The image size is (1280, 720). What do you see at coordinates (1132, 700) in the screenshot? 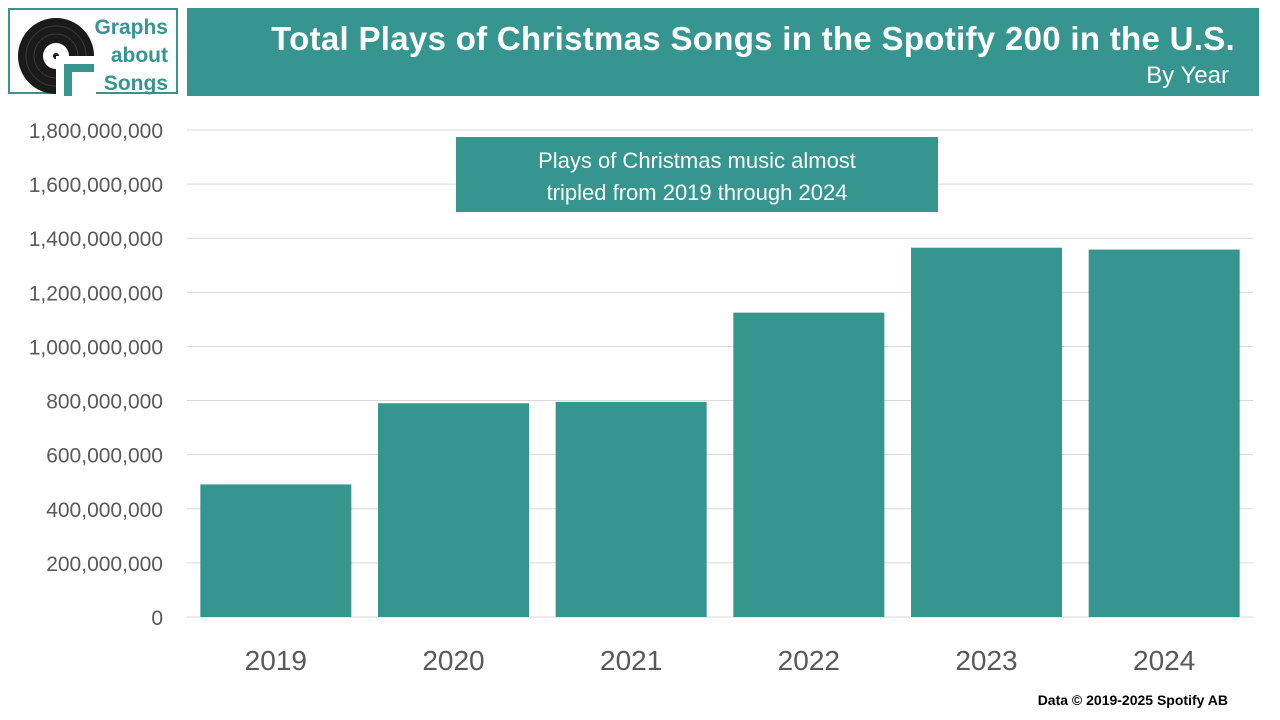
I see `data-credit: Data © 2019-2025 Spotify AB` at bounding box center [1132, 700].